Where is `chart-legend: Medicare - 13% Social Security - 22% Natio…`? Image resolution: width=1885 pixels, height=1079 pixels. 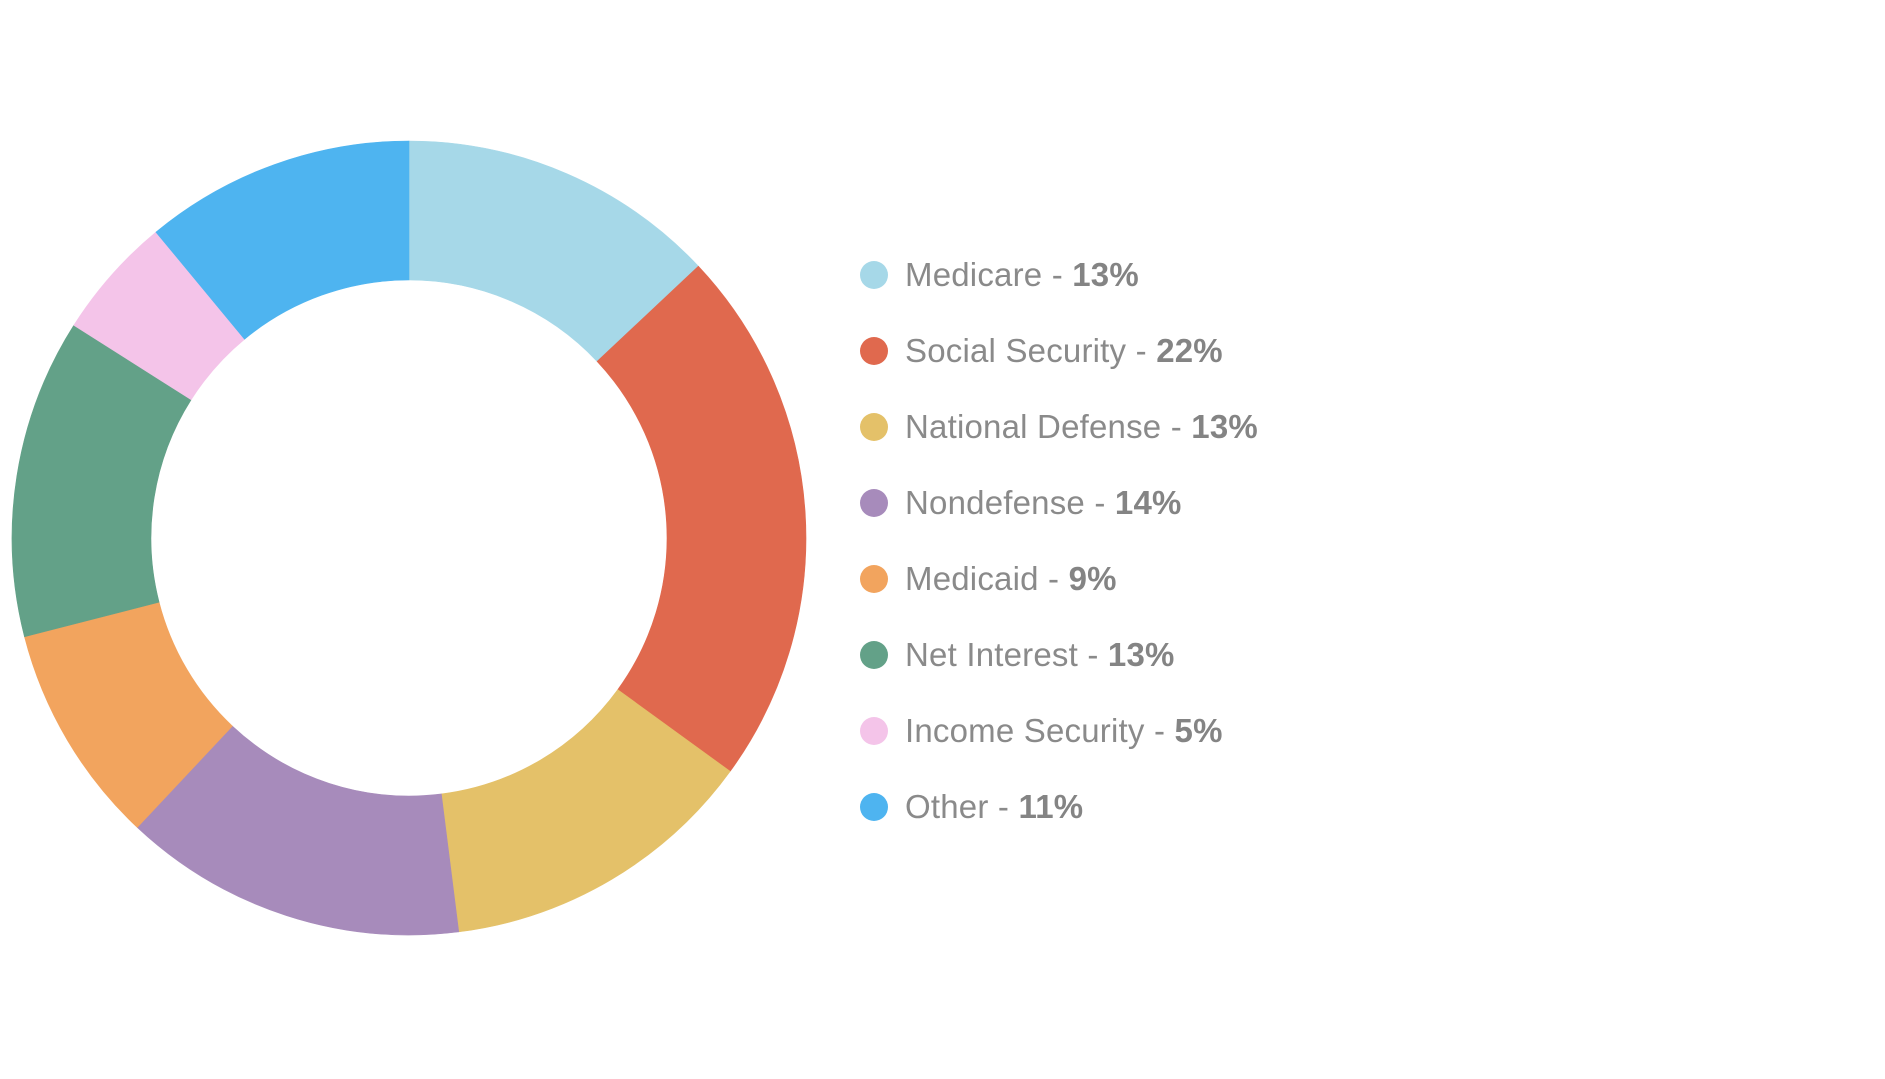
chart-legend: Medicare - 13% Social Security - 22% Natio… is located at coordinates (1059, 541).